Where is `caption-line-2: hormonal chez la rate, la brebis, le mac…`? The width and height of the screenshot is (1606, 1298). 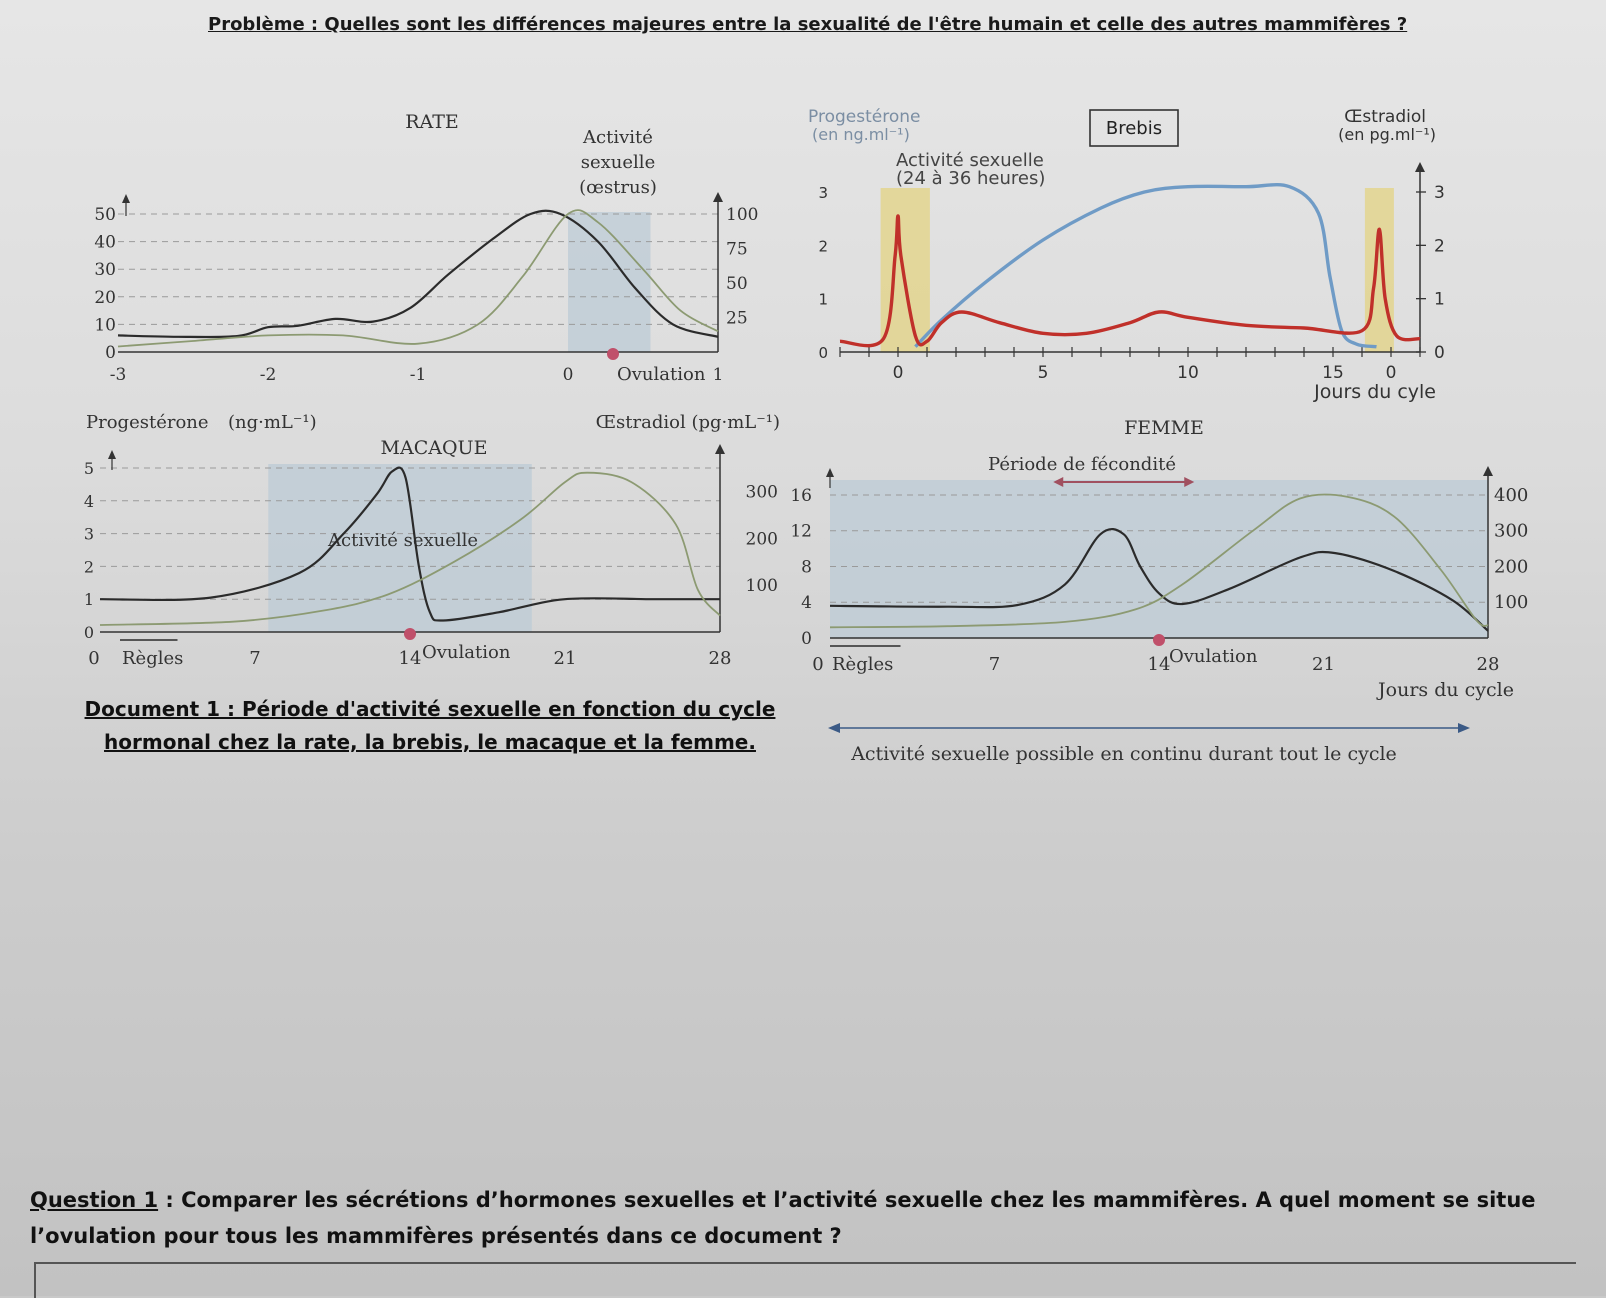
caption-line-2: hormonal chez la rate, la brebis, le mac… is located at coordinates (430, 742).